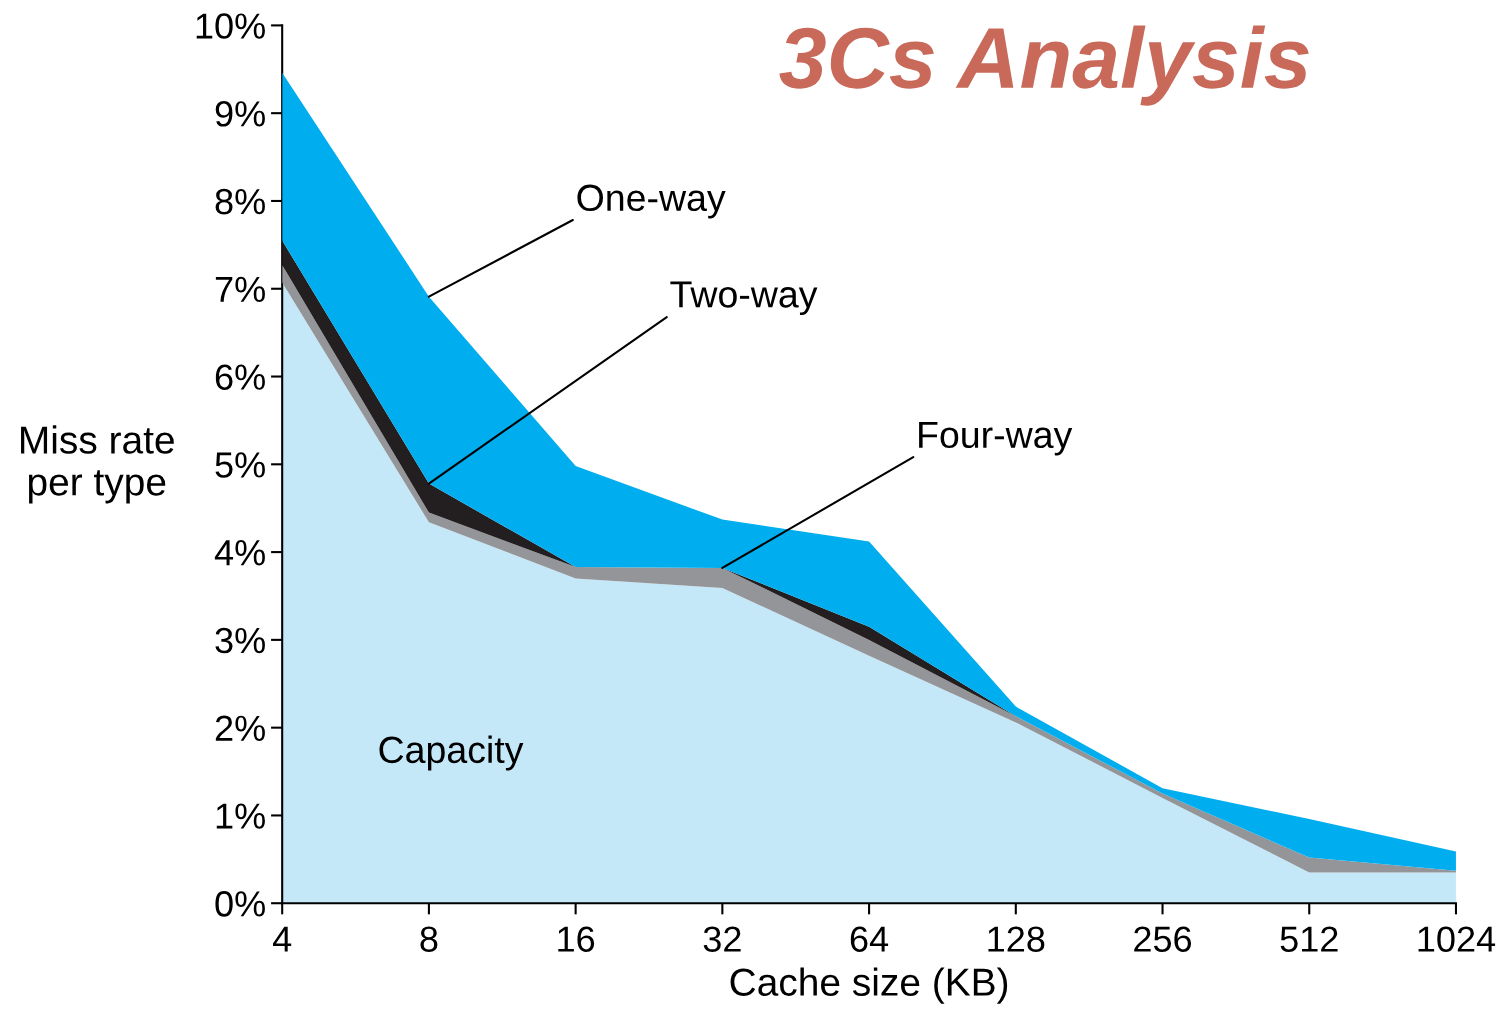  Describe the element at coordinates (1163, 939) in the screenshot. I see `x-tick-label: 256` at that location.